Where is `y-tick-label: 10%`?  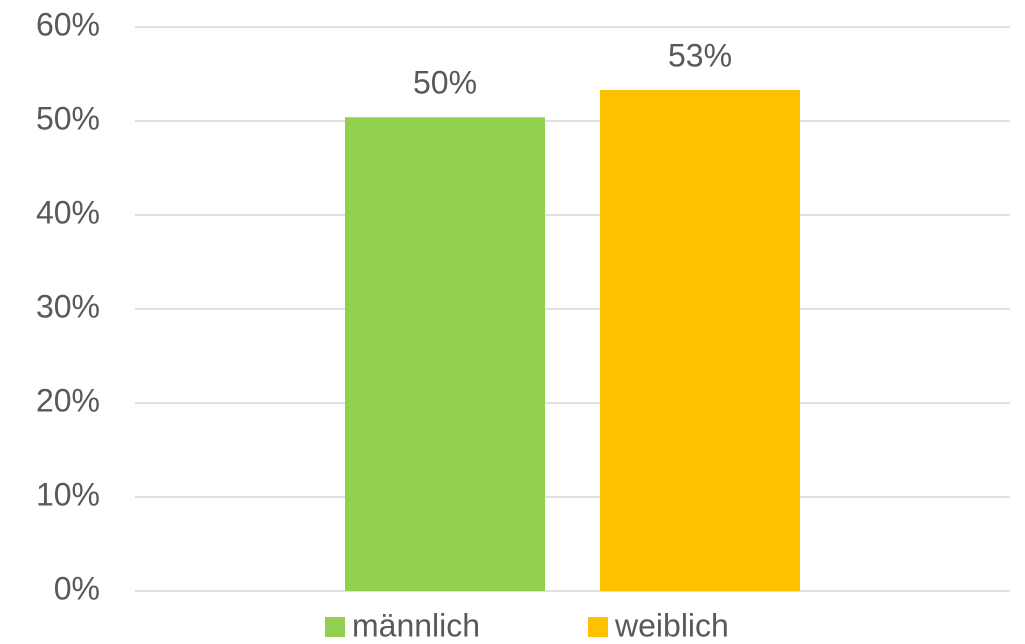 y-tick-label: 10% is located at coordinates (68, 494).